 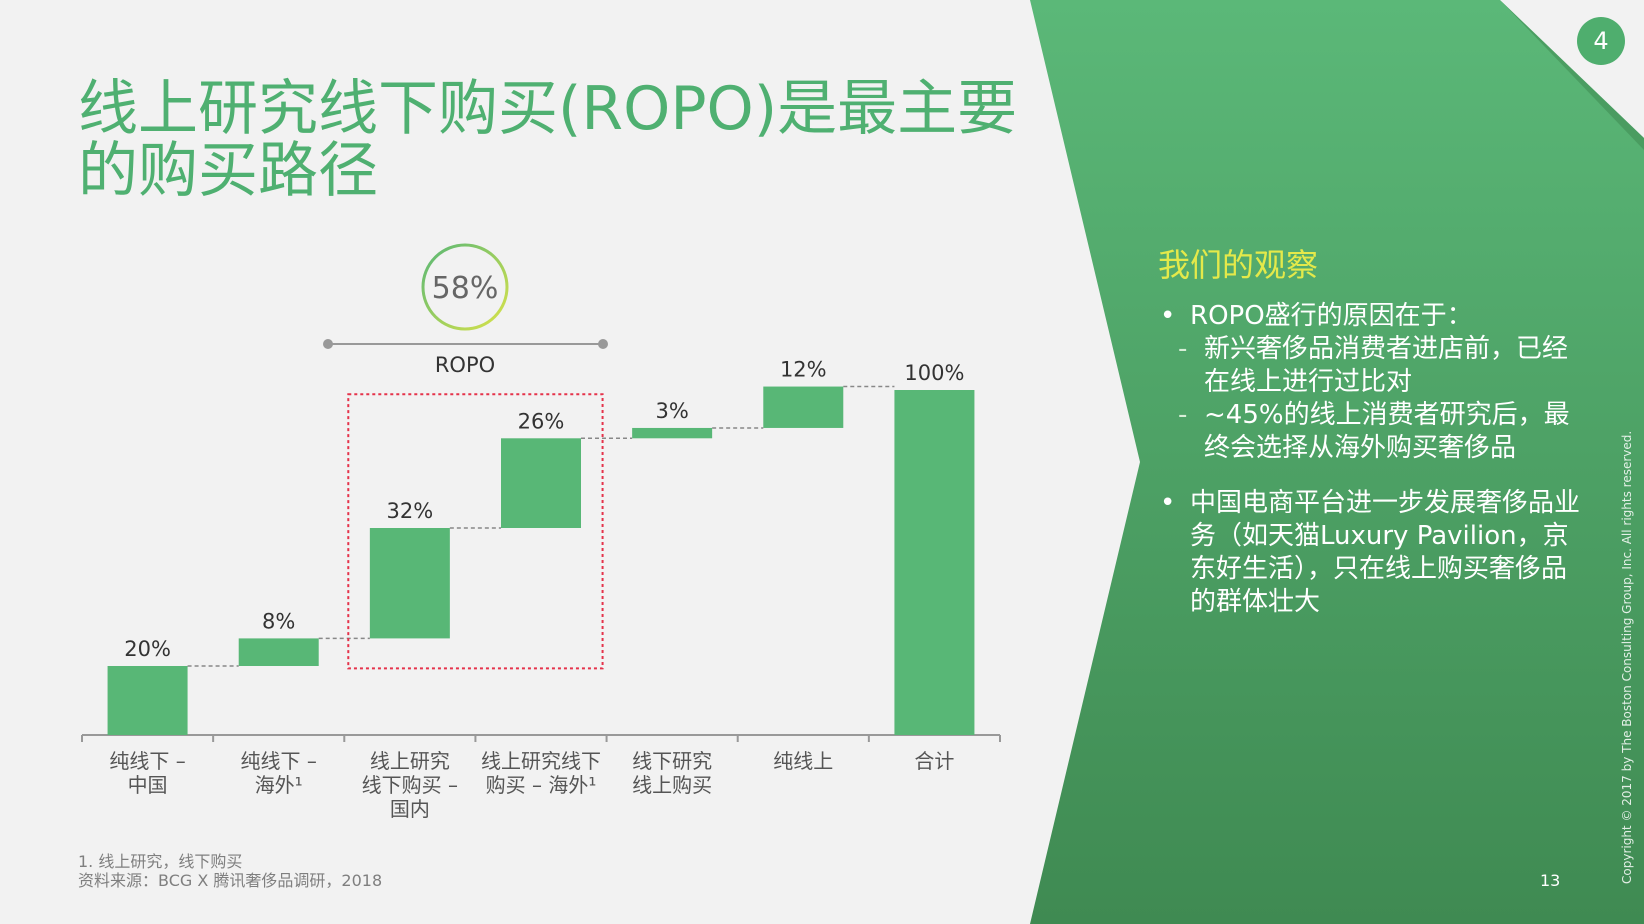 What do you see at coordinates (671, 411) in the screenshot?
I see `bar-value-label: 3%` at bounding box center [671, 411].